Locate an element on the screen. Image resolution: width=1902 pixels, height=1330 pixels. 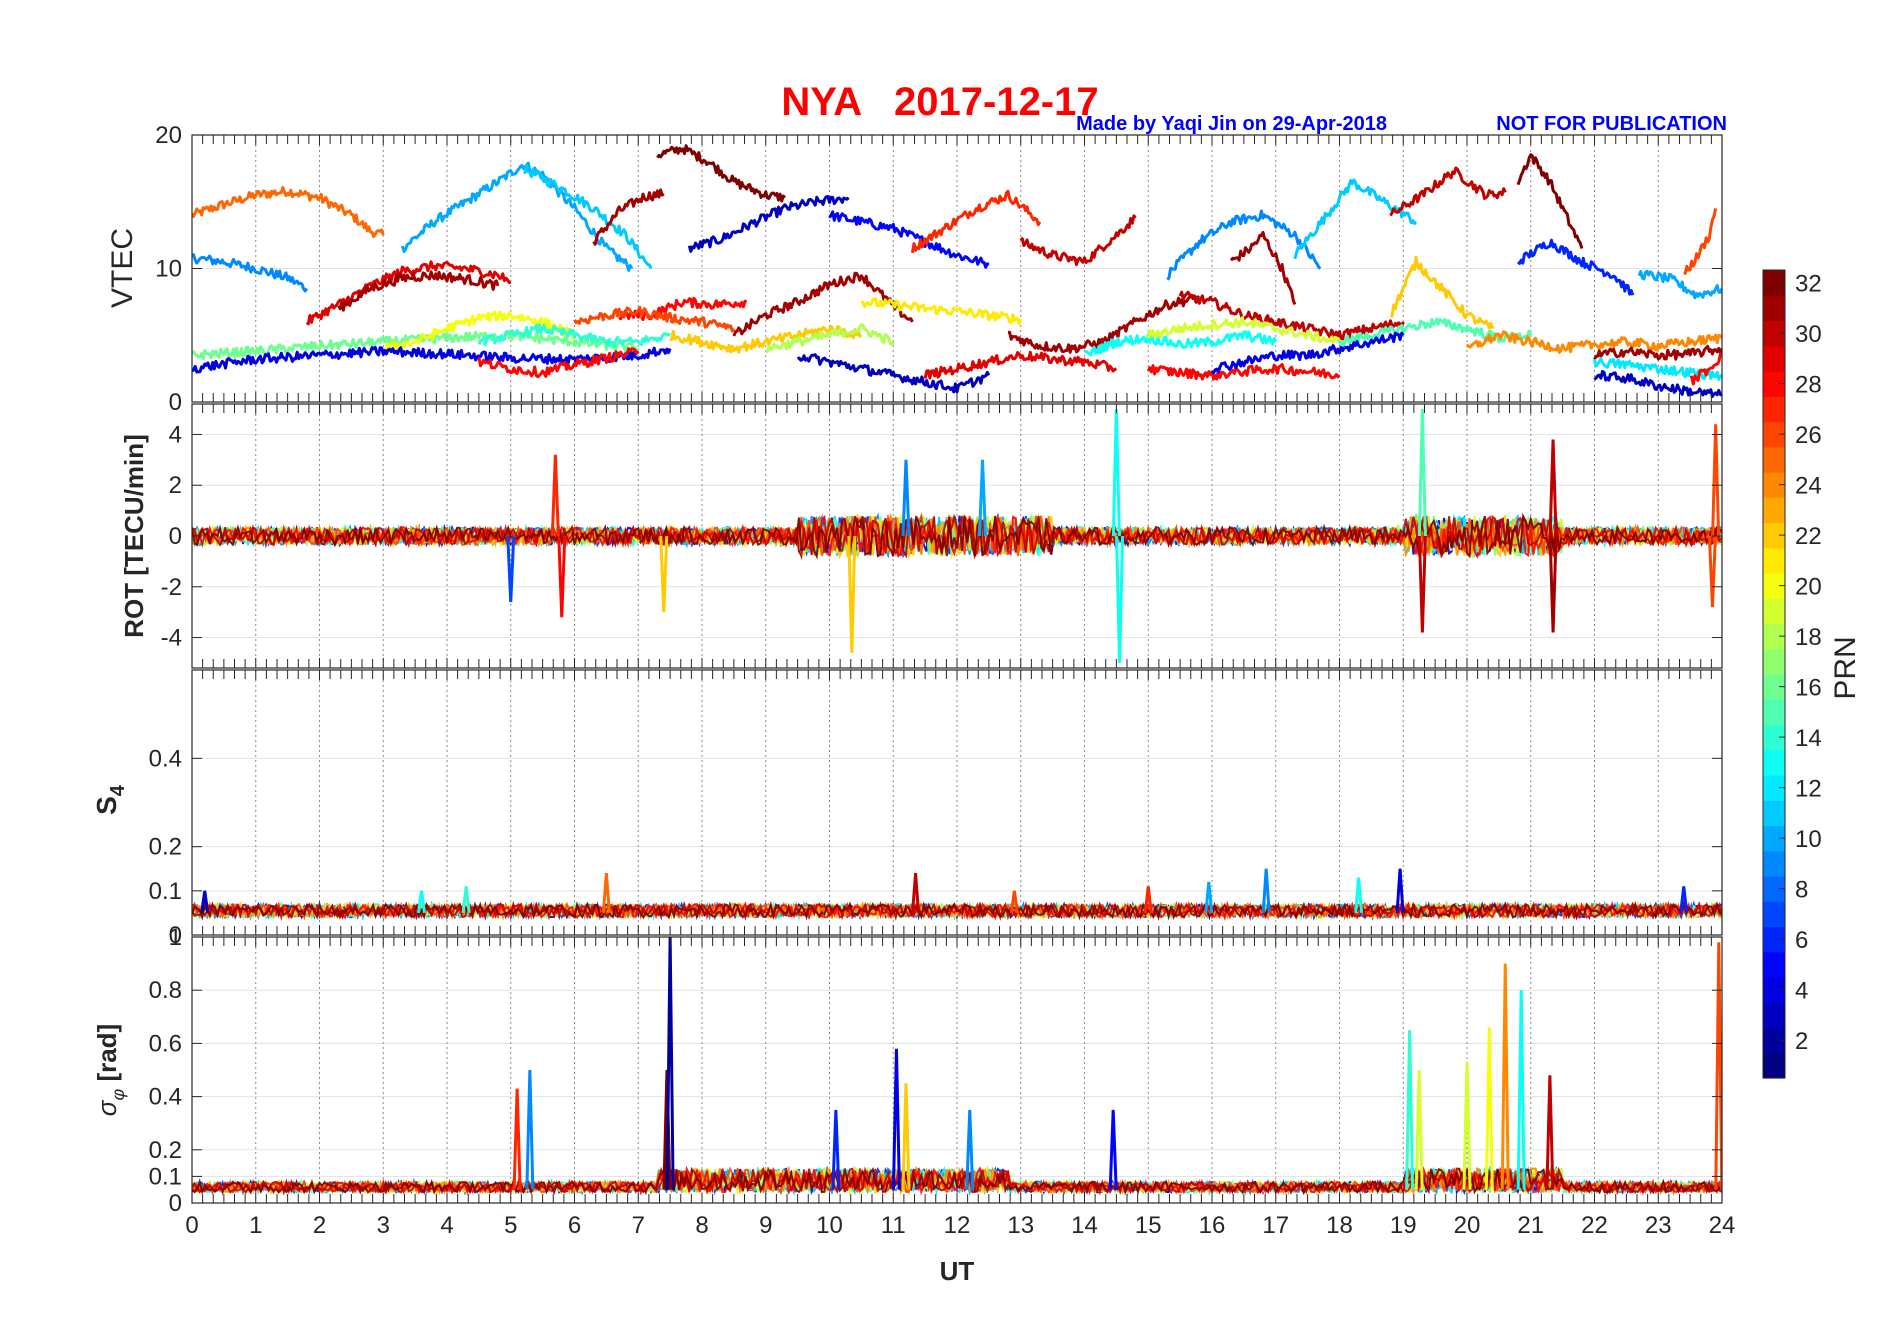
publication-note: NOT FOR PUBLICATION is located at coordinates (1611, 124).